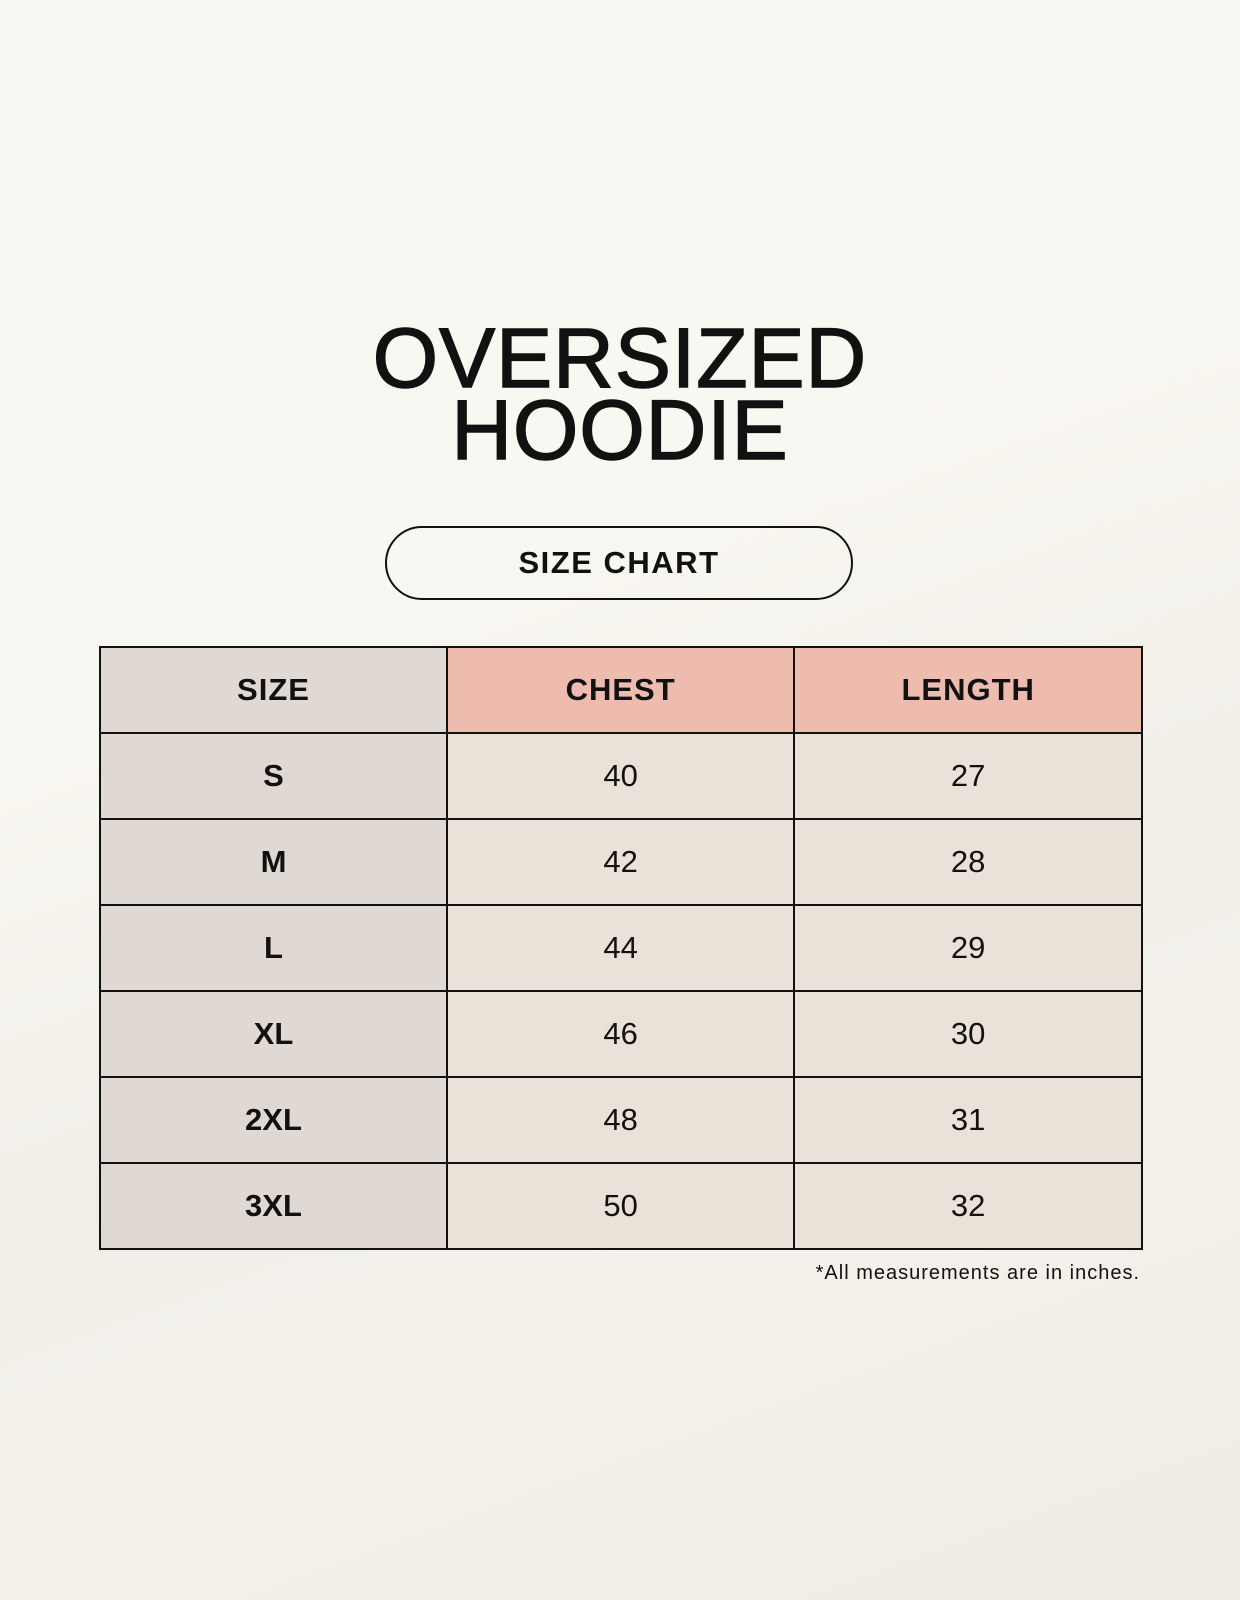 The height and width of the screenshot is (1600, 1240). What do you see at coordinates (273, 1034) in the screenshot?
I see `cell-size: XL` at bounding box center [273, 1034].